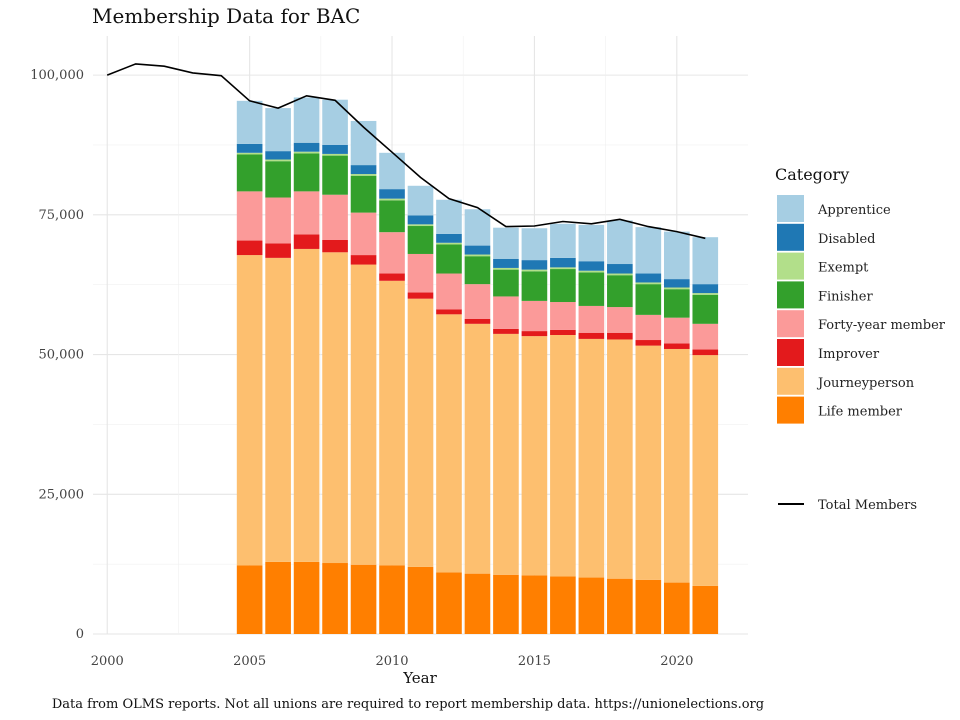 The image size is (960, 720). Describe the element at coordinates (867, 505) in the screenshot. I see `legend-line-label: Total Members` at that location.